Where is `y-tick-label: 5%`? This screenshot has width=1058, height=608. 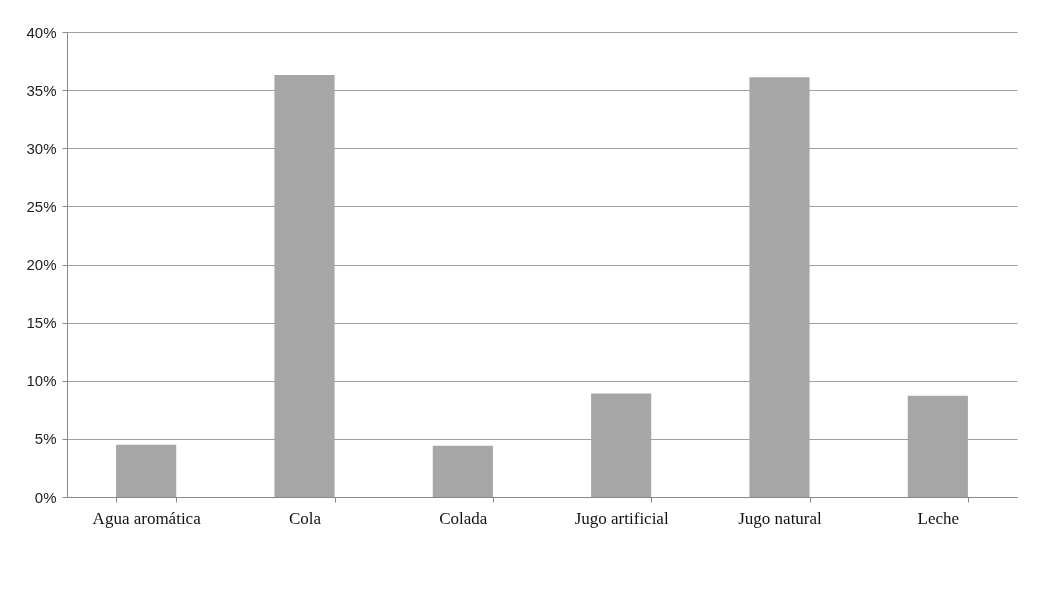
y-tick-label: 5% is located at coordinates (45, 439).